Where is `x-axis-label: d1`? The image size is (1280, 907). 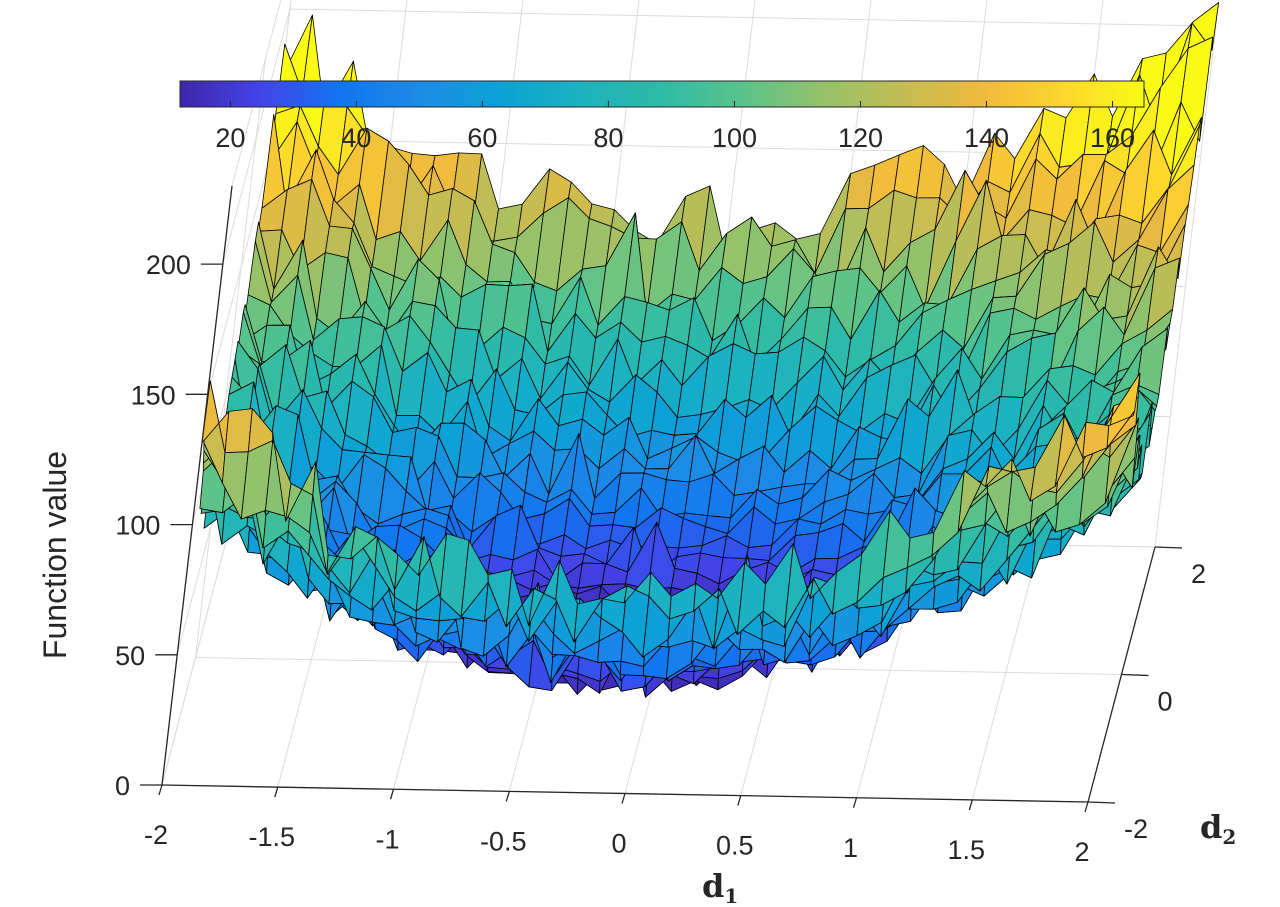
x-axis-label: d1 is located at coordinates (720, 887).